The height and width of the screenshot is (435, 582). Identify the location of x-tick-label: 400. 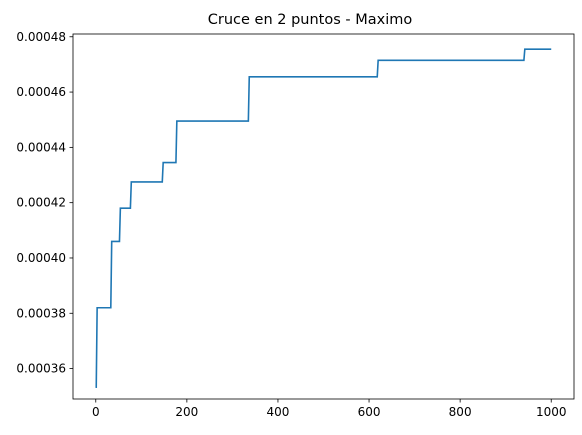
(278, 412).